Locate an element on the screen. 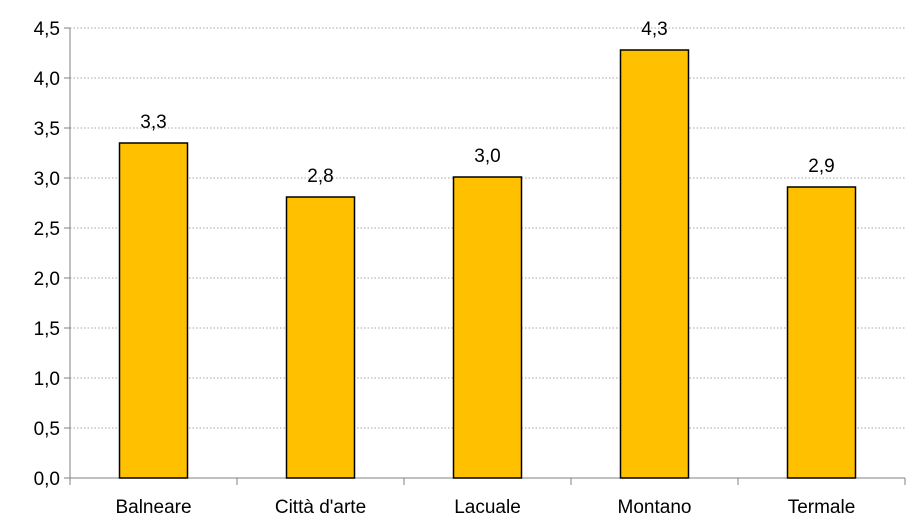 The image size is (912, 525). x-tick-label: Lacuale is located at coordinates (487, 507).